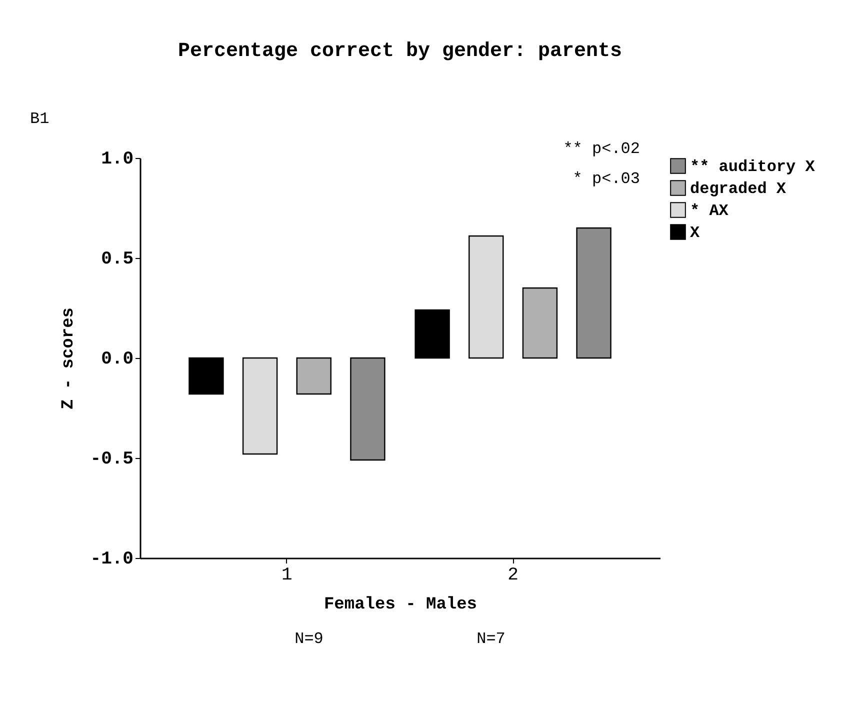 The image size is (845, 715). I want to click on x-axis-title: Females - Males, so click(401, 605).